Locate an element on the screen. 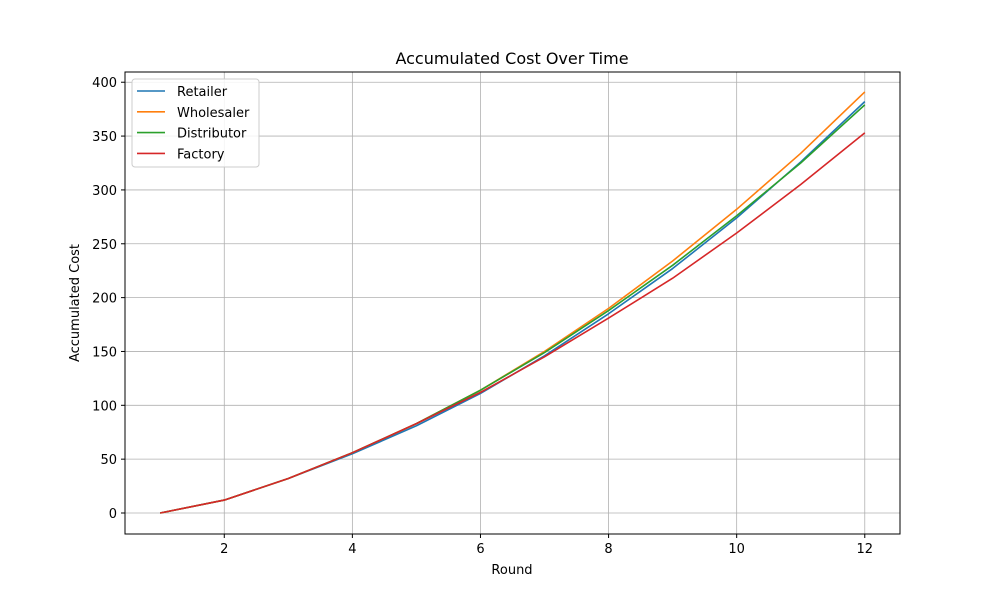 The image size is (1000, 600). y-axis-ticks: 0 50 100 150 200 250 300 350 400 is located at coordinates (108, 299).